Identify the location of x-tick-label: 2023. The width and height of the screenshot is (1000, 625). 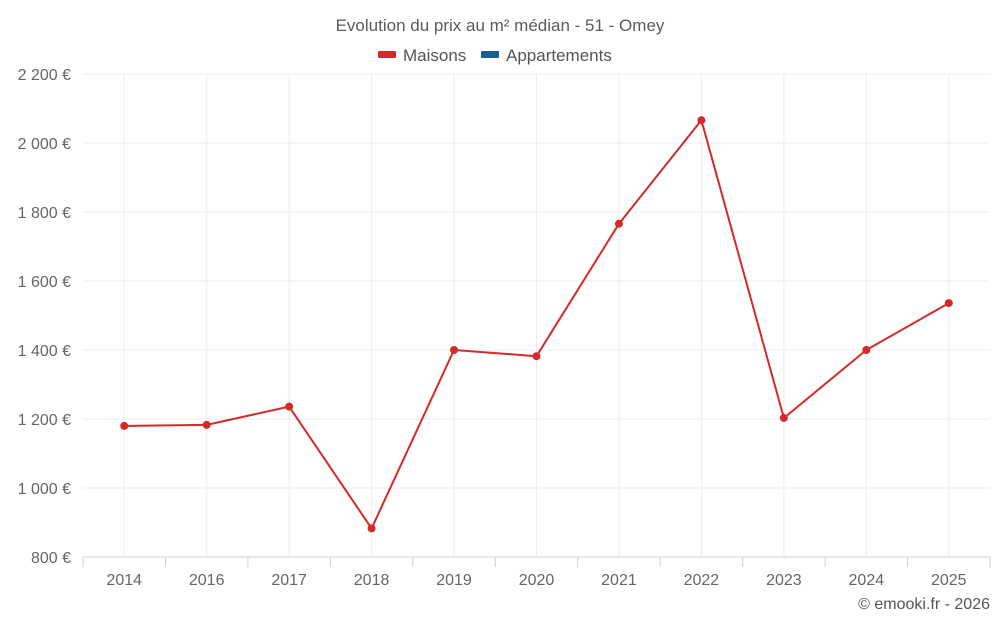
(784, 580).